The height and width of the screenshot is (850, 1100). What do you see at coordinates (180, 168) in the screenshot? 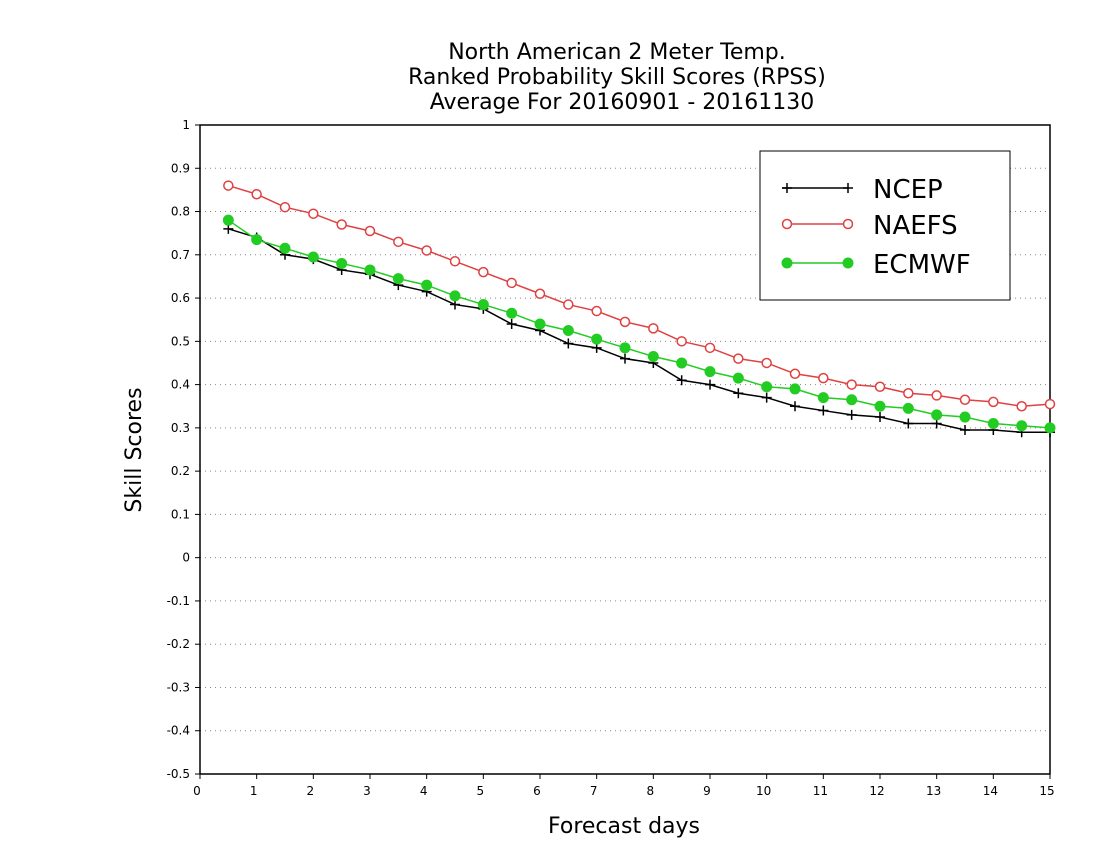
I see `y-tick-label: 0.9` at bounding box center [180, 168].